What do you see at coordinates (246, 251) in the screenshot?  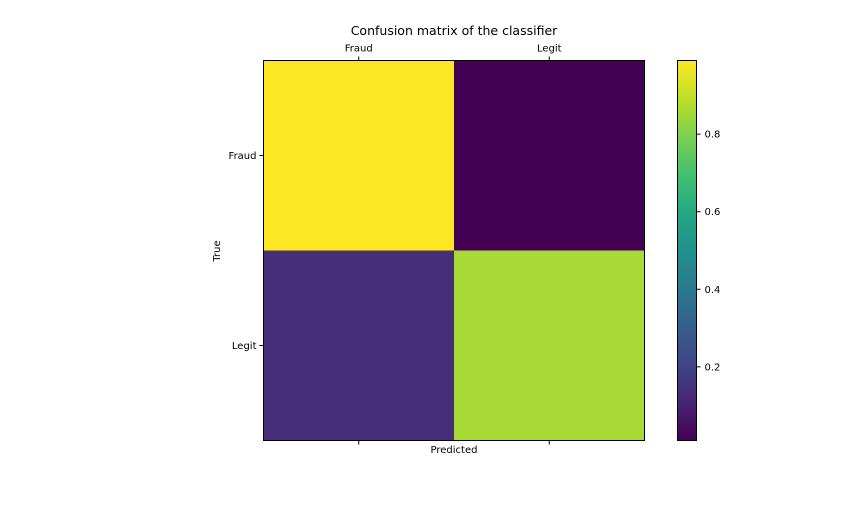 I see `y-axis-ticks: Fraud Legit` at bounding box center [246, 251].